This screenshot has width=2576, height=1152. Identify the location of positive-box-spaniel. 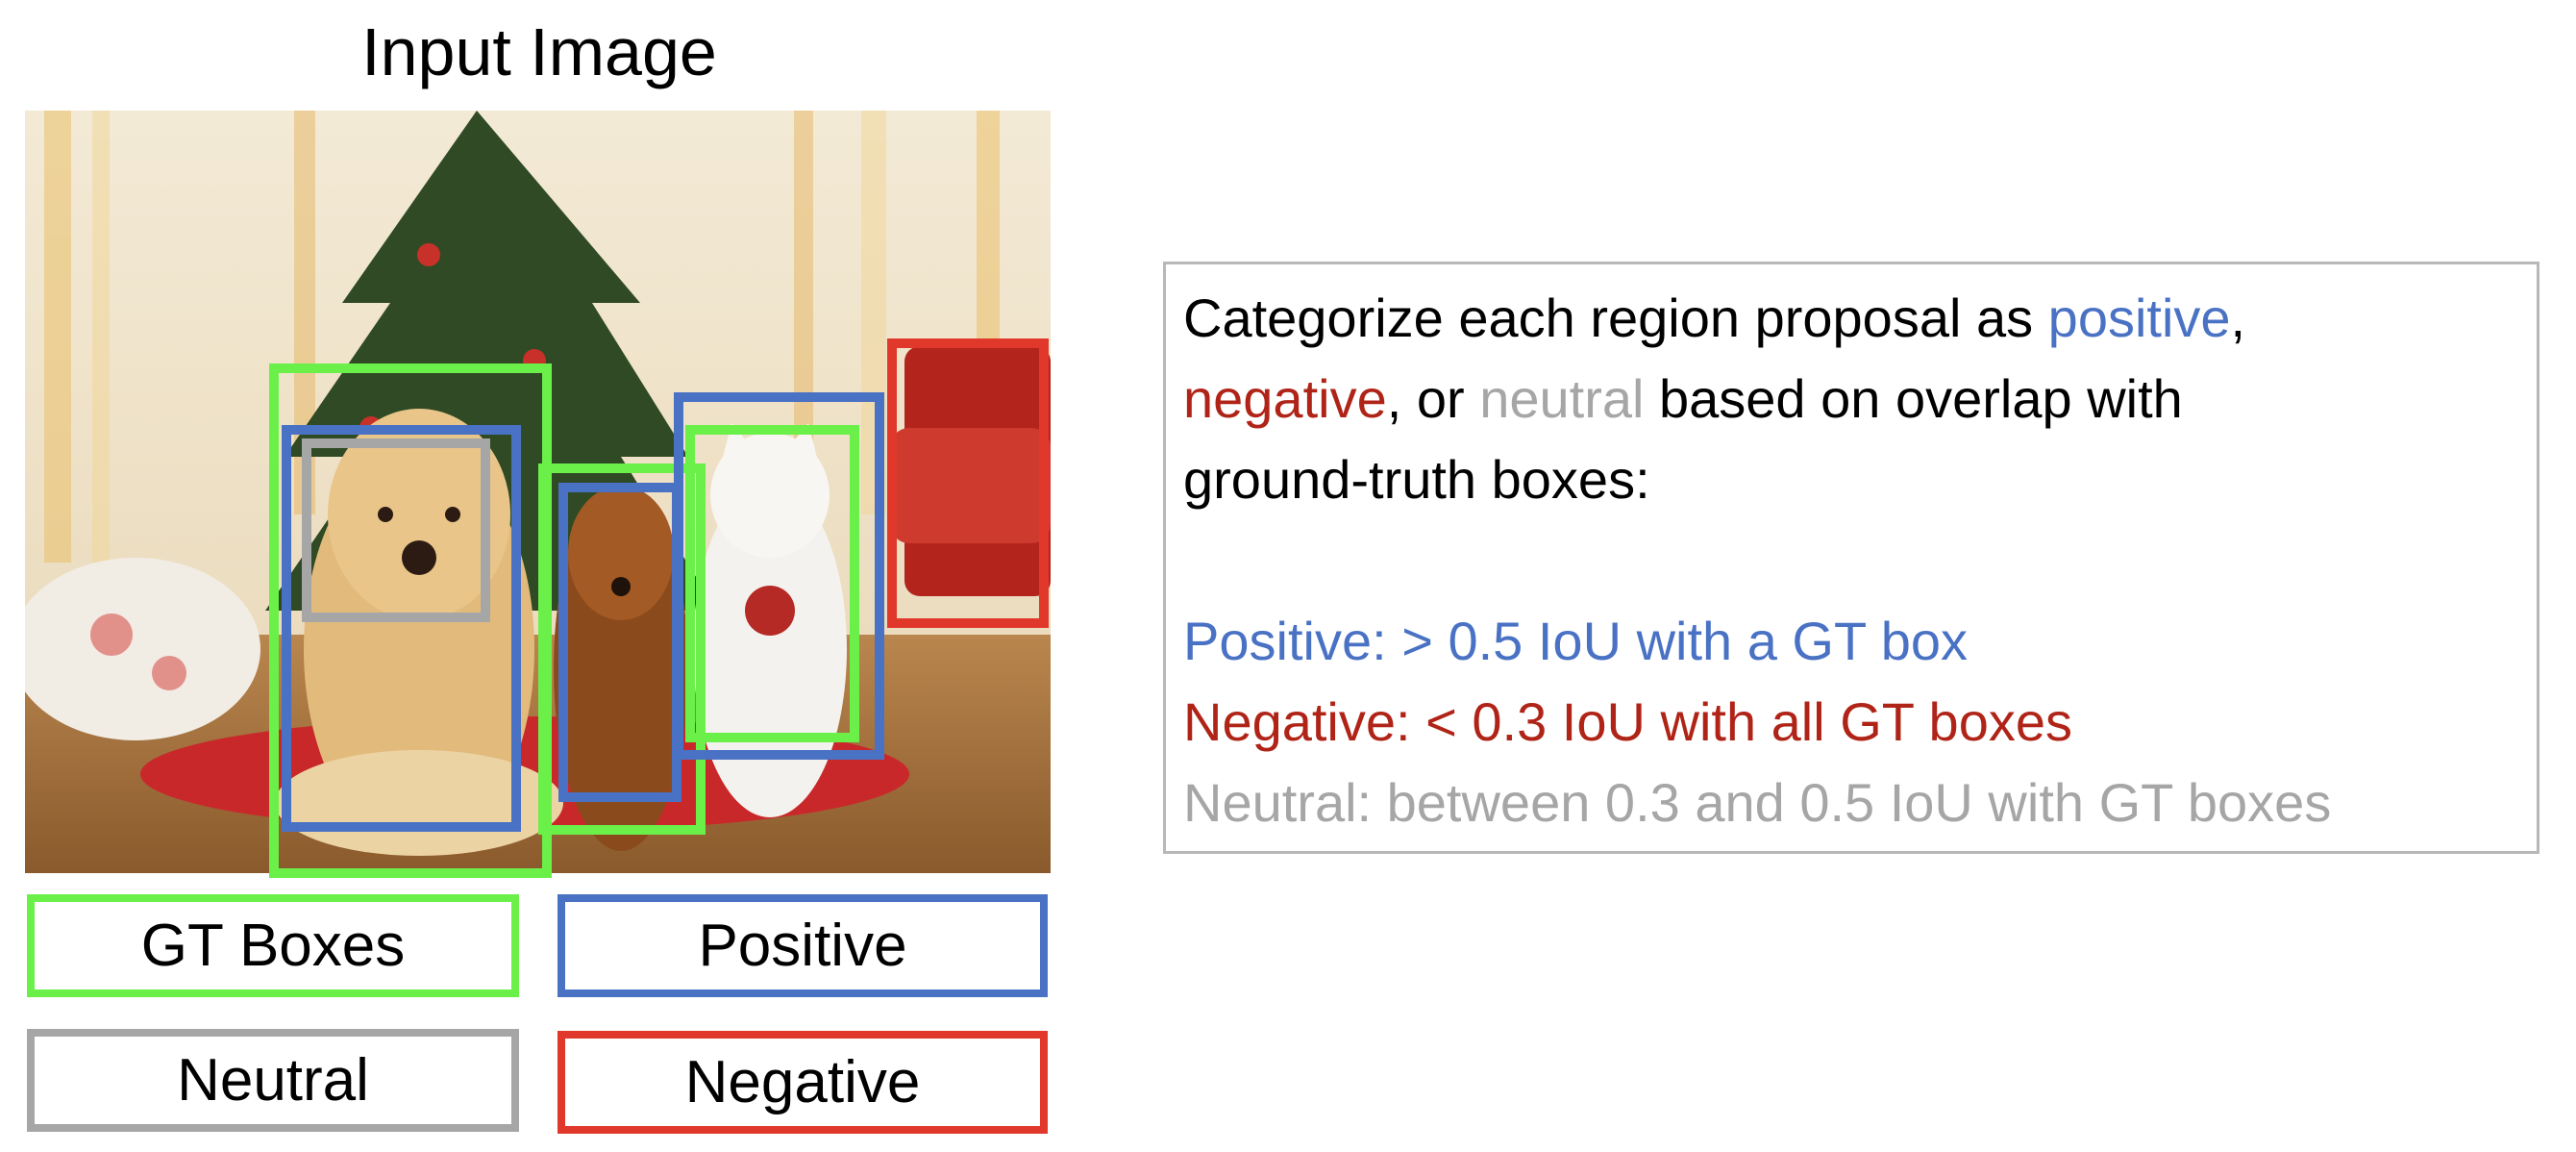
(619, 642).